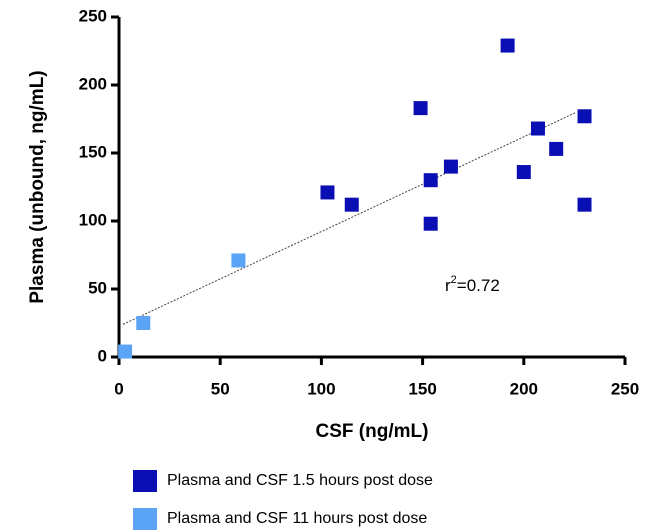  I want to click on legend-label: Plasma and CSF 11 hours post dose, so click(297, 518).